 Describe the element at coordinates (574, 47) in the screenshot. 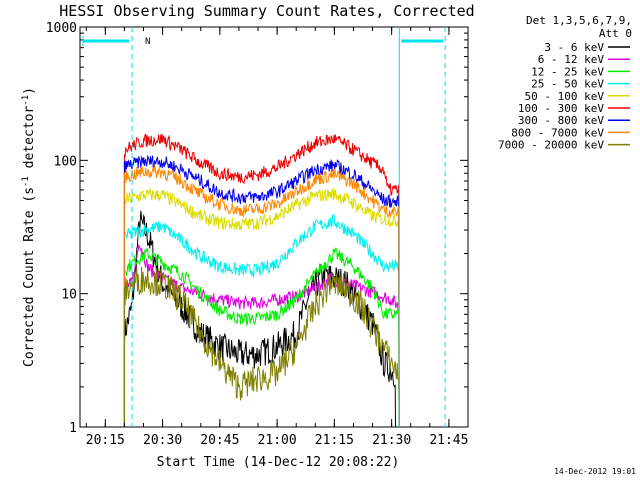

I see `legend-label: 3 - 6 keV` at that location.